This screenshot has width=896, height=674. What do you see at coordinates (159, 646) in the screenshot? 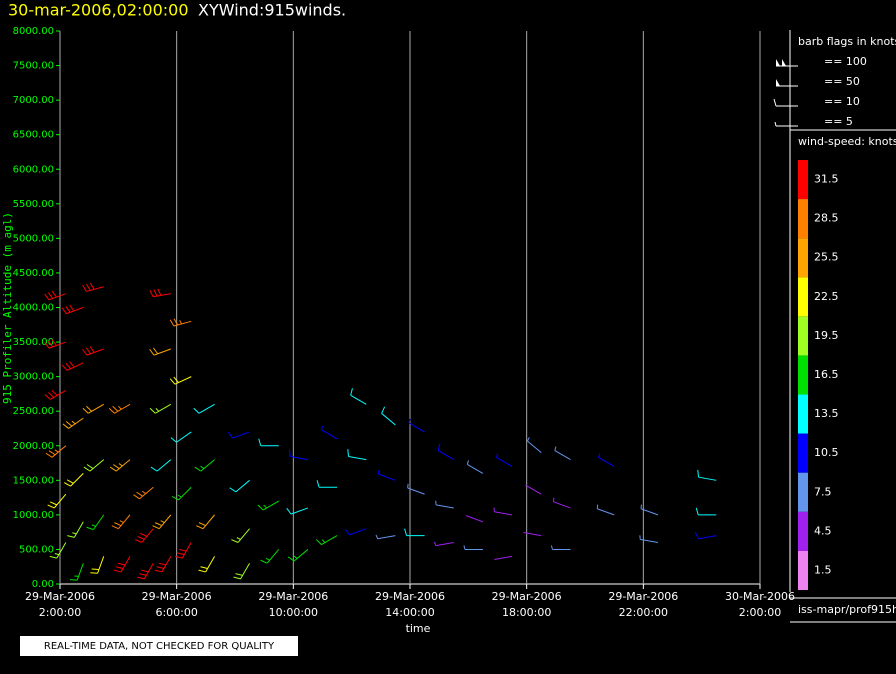
I see `notice: REAL-TIME DATA, NOT CHECKED FOR QUALITY` at bounding box center [159, 646].